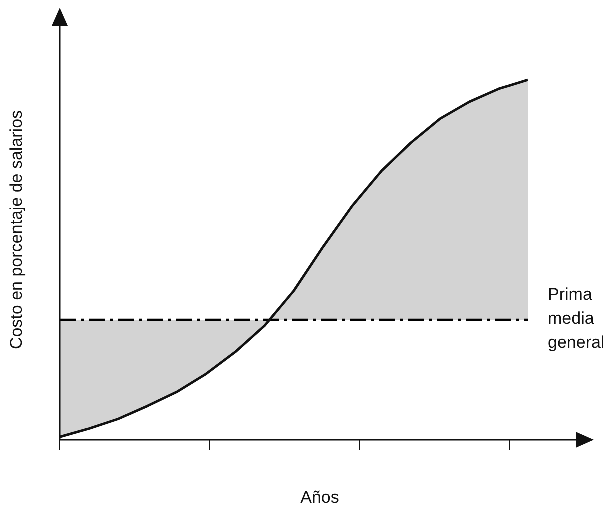  Describe the element at coordinates (16, 230) in the screenshot. I see `y-axis-title: Costo en porcentaje de salarios` at that location.